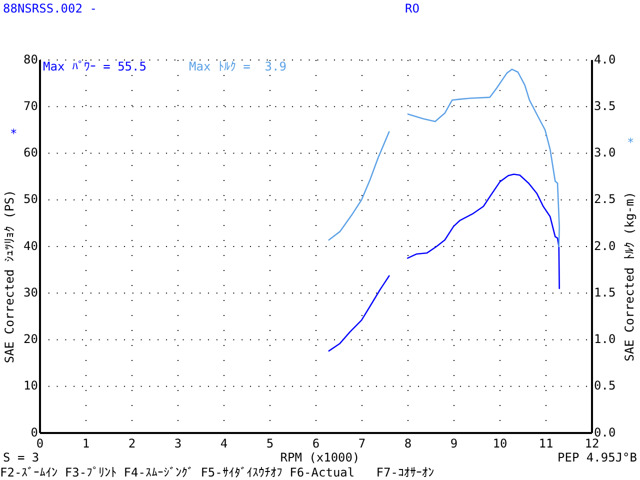  Describe the element at coordinates (362, 443) in the screenshot. I see `x-tick-label: 7` at that location.